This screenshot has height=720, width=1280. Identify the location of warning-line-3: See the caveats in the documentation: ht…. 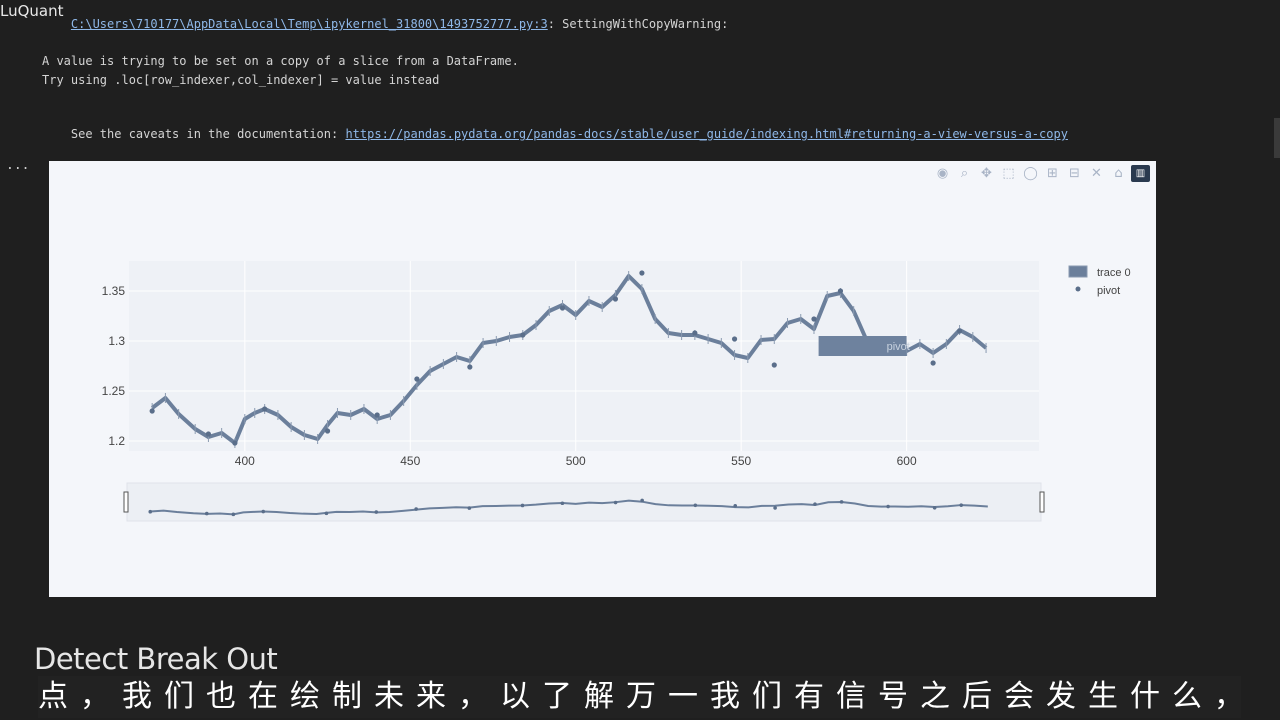
(555, 134).